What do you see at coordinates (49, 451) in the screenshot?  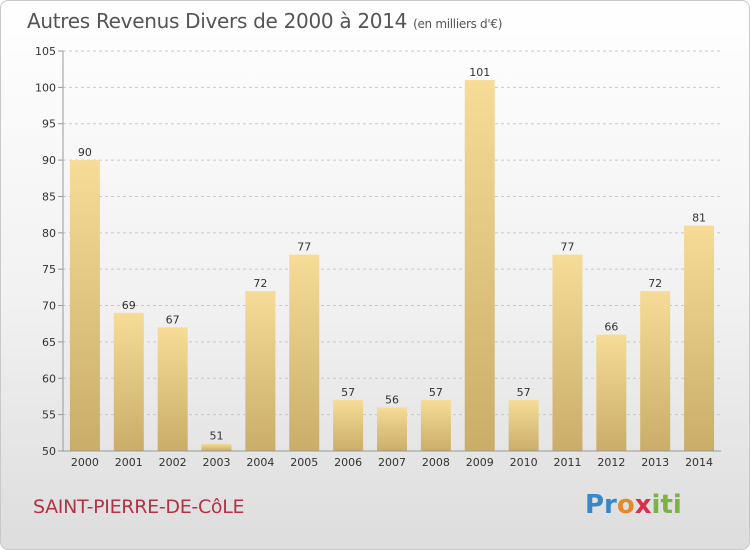 I see `y-tick-label: 50` at bounding box center [49, 451].